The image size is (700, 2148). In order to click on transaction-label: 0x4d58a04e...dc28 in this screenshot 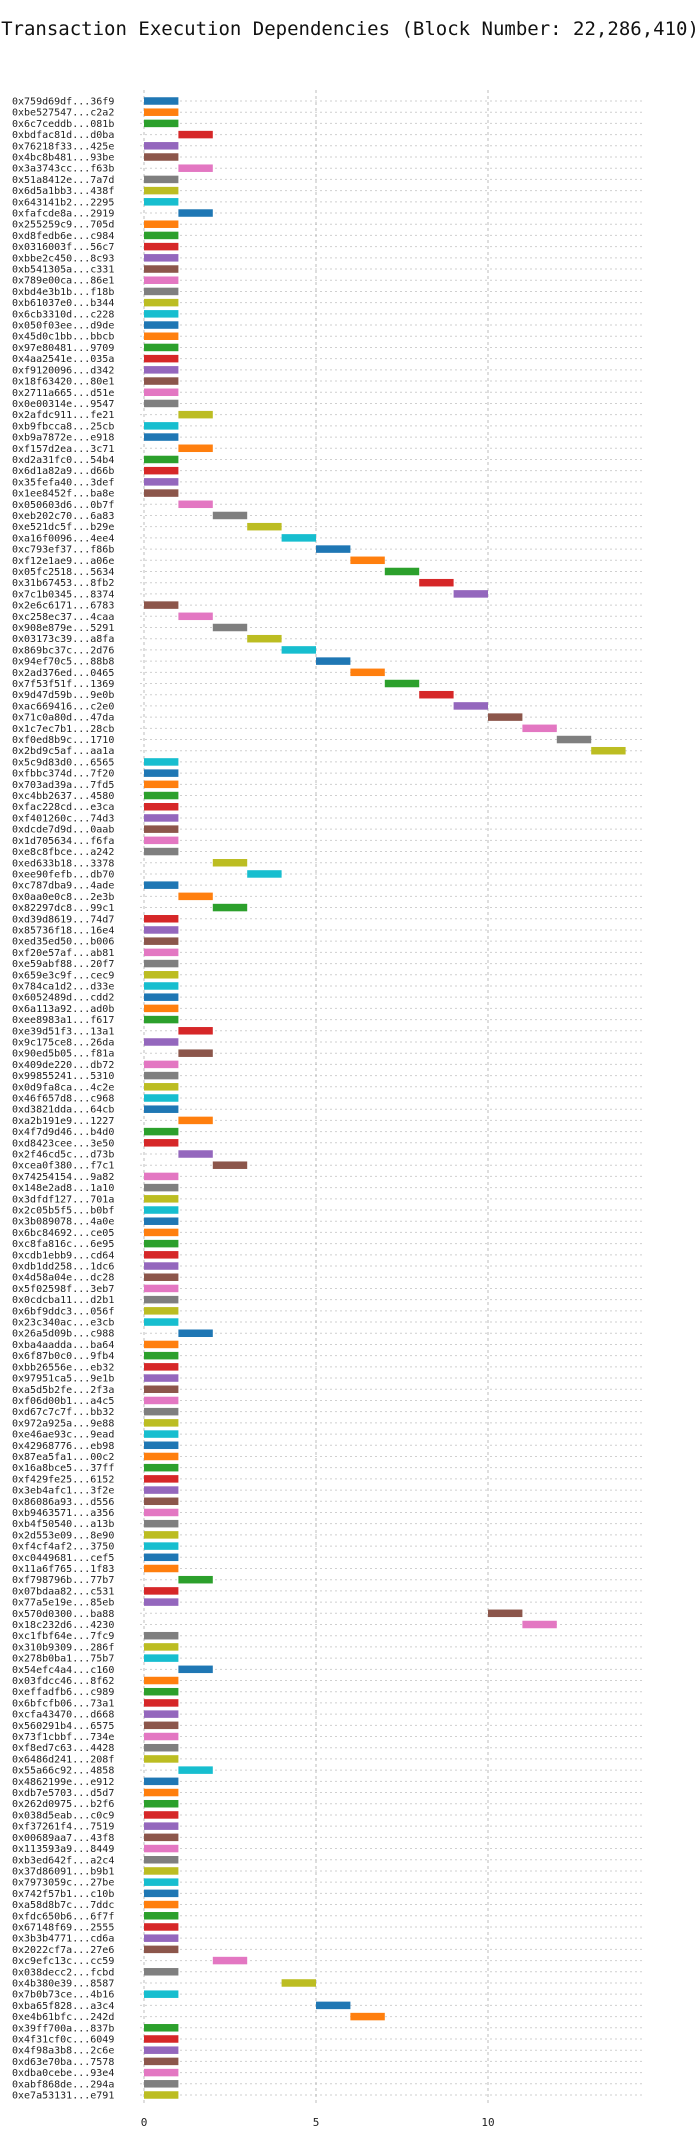, I will do `click(63, 1278)`.